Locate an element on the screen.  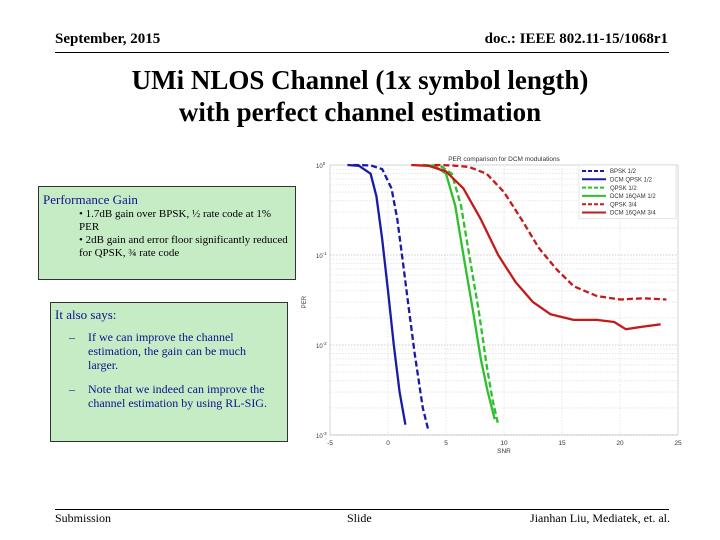
chart-title: PER comparison for DCM modulations is located at coordinates (504, 159).